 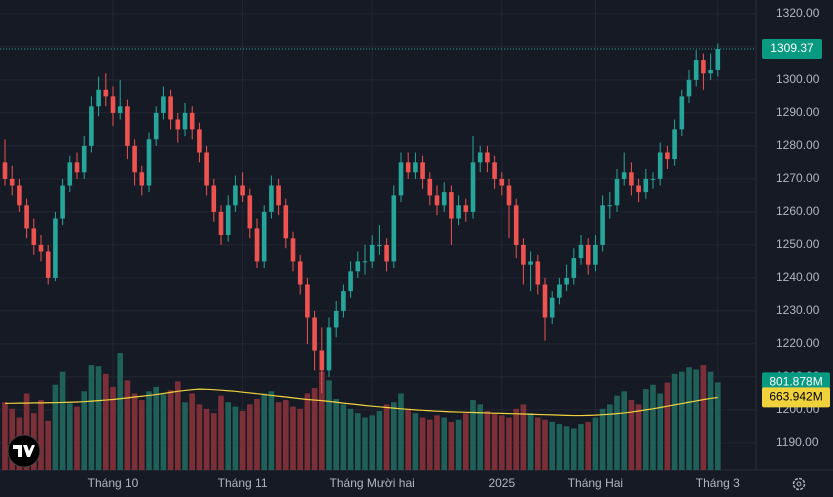 I want to click on settings-icon, so click(x=799, y=484).